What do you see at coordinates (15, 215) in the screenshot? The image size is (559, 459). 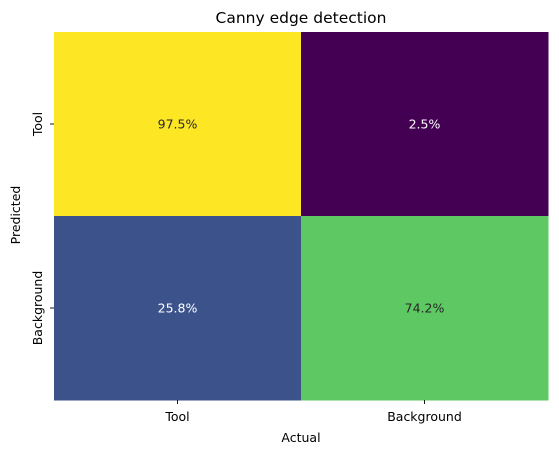 I see `y-axis-label: Predicted` at bounding box center [15, 215].